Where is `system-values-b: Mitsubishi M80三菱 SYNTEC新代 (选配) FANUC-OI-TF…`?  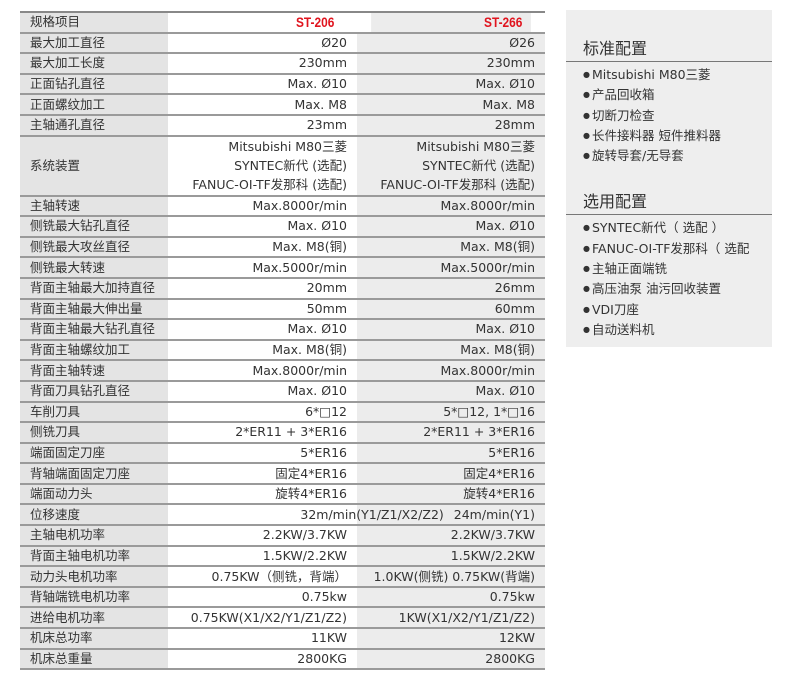 system-values-b: Mitsubishi M80三菱 SYNTEC新代 (选配) FANUC-OI-TF… is located at coordinates (451, 166).